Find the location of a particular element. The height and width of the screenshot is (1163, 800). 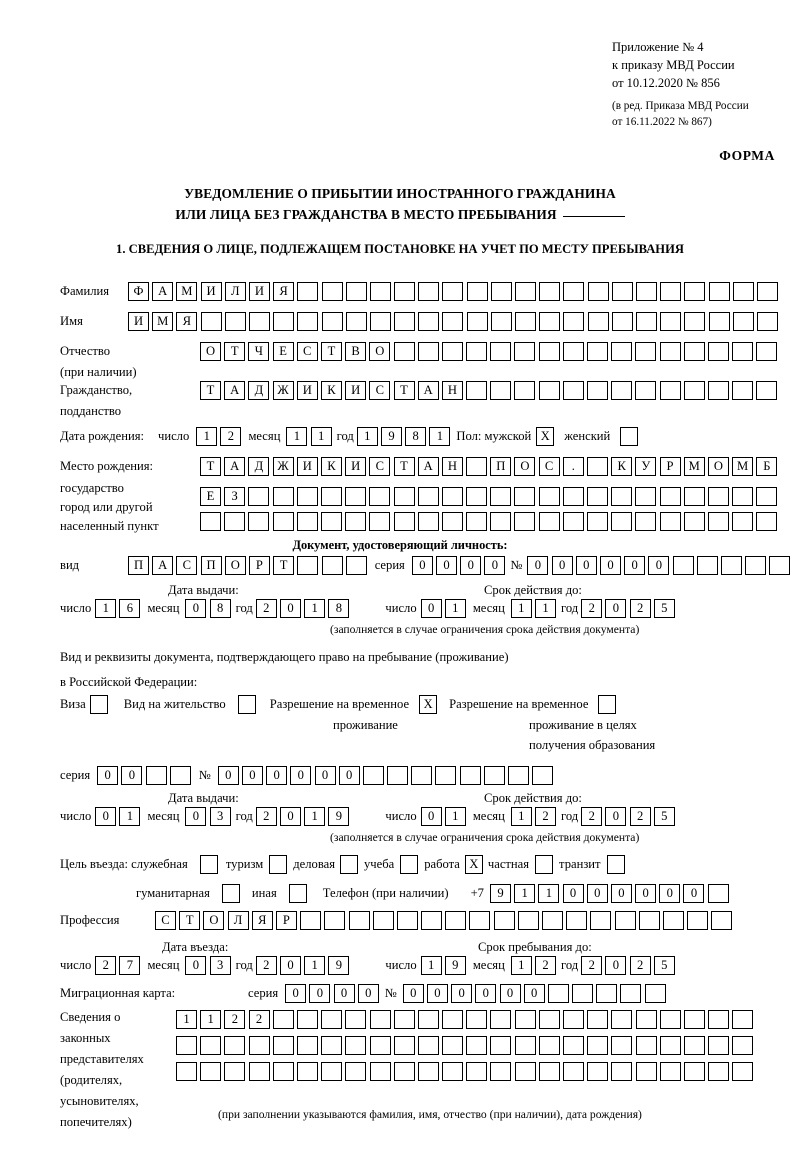

doc-valid-month-input-cell: 1 is located at coordinates (521, 608).